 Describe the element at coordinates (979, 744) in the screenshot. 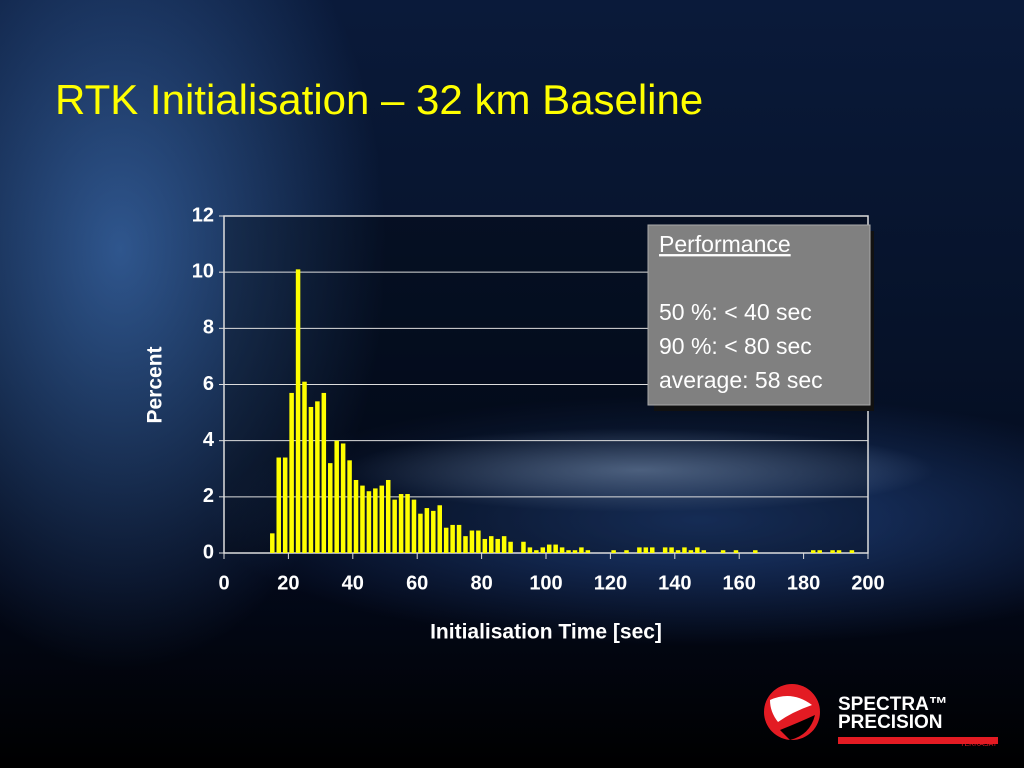

I see `logo-tag: TERRASAT` at that location.